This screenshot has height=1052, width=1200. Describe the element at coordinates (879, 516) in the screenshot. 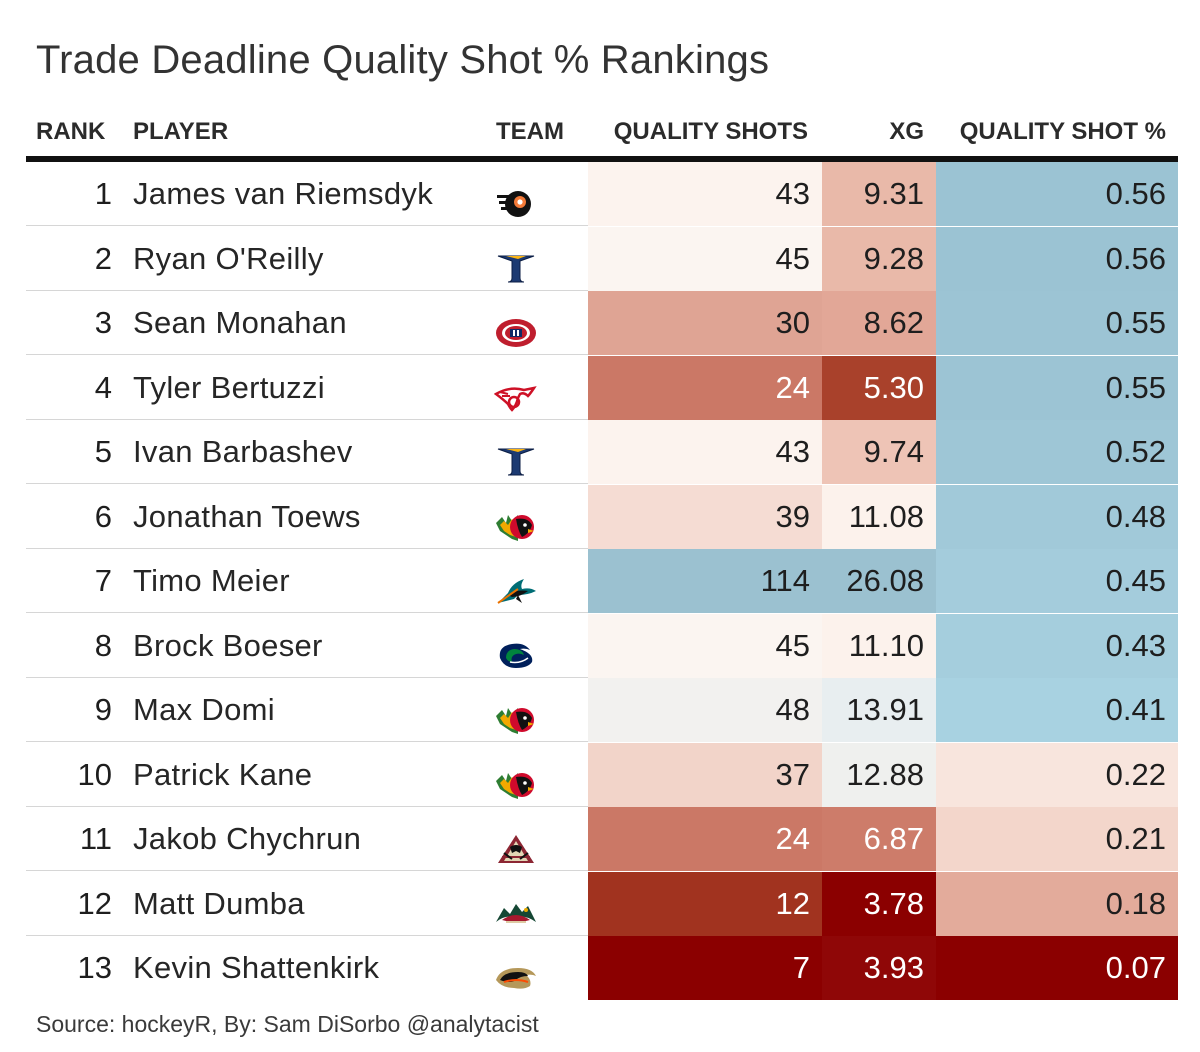

I see `xg-cell: 11.08` at that location.